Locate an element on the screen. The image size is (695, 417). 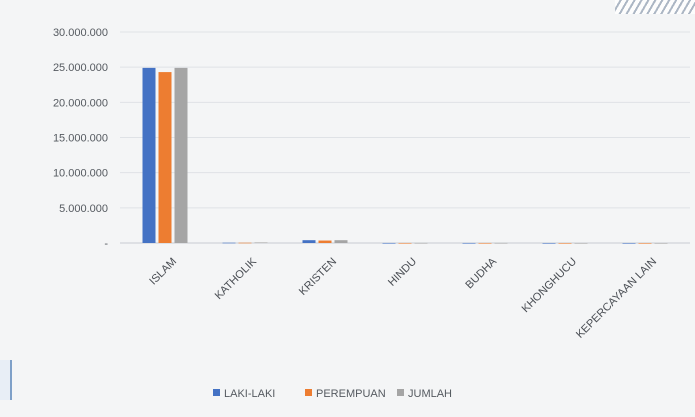
x-tick-label: ISLAM is located at coordinates (163, 272).